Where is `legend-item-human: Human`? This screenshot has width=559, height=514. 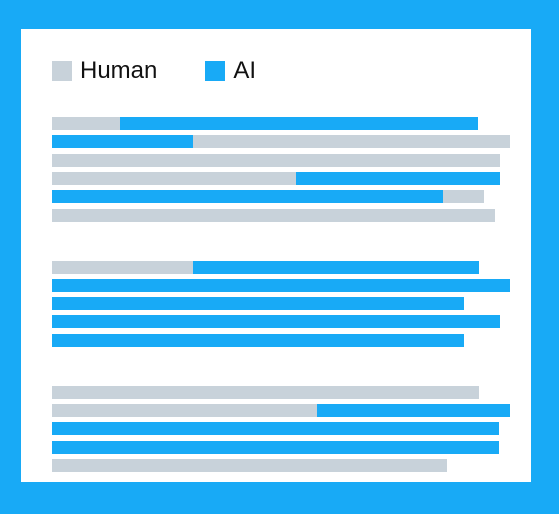
legend-item-human: Human is located at coordinates (104, 71).